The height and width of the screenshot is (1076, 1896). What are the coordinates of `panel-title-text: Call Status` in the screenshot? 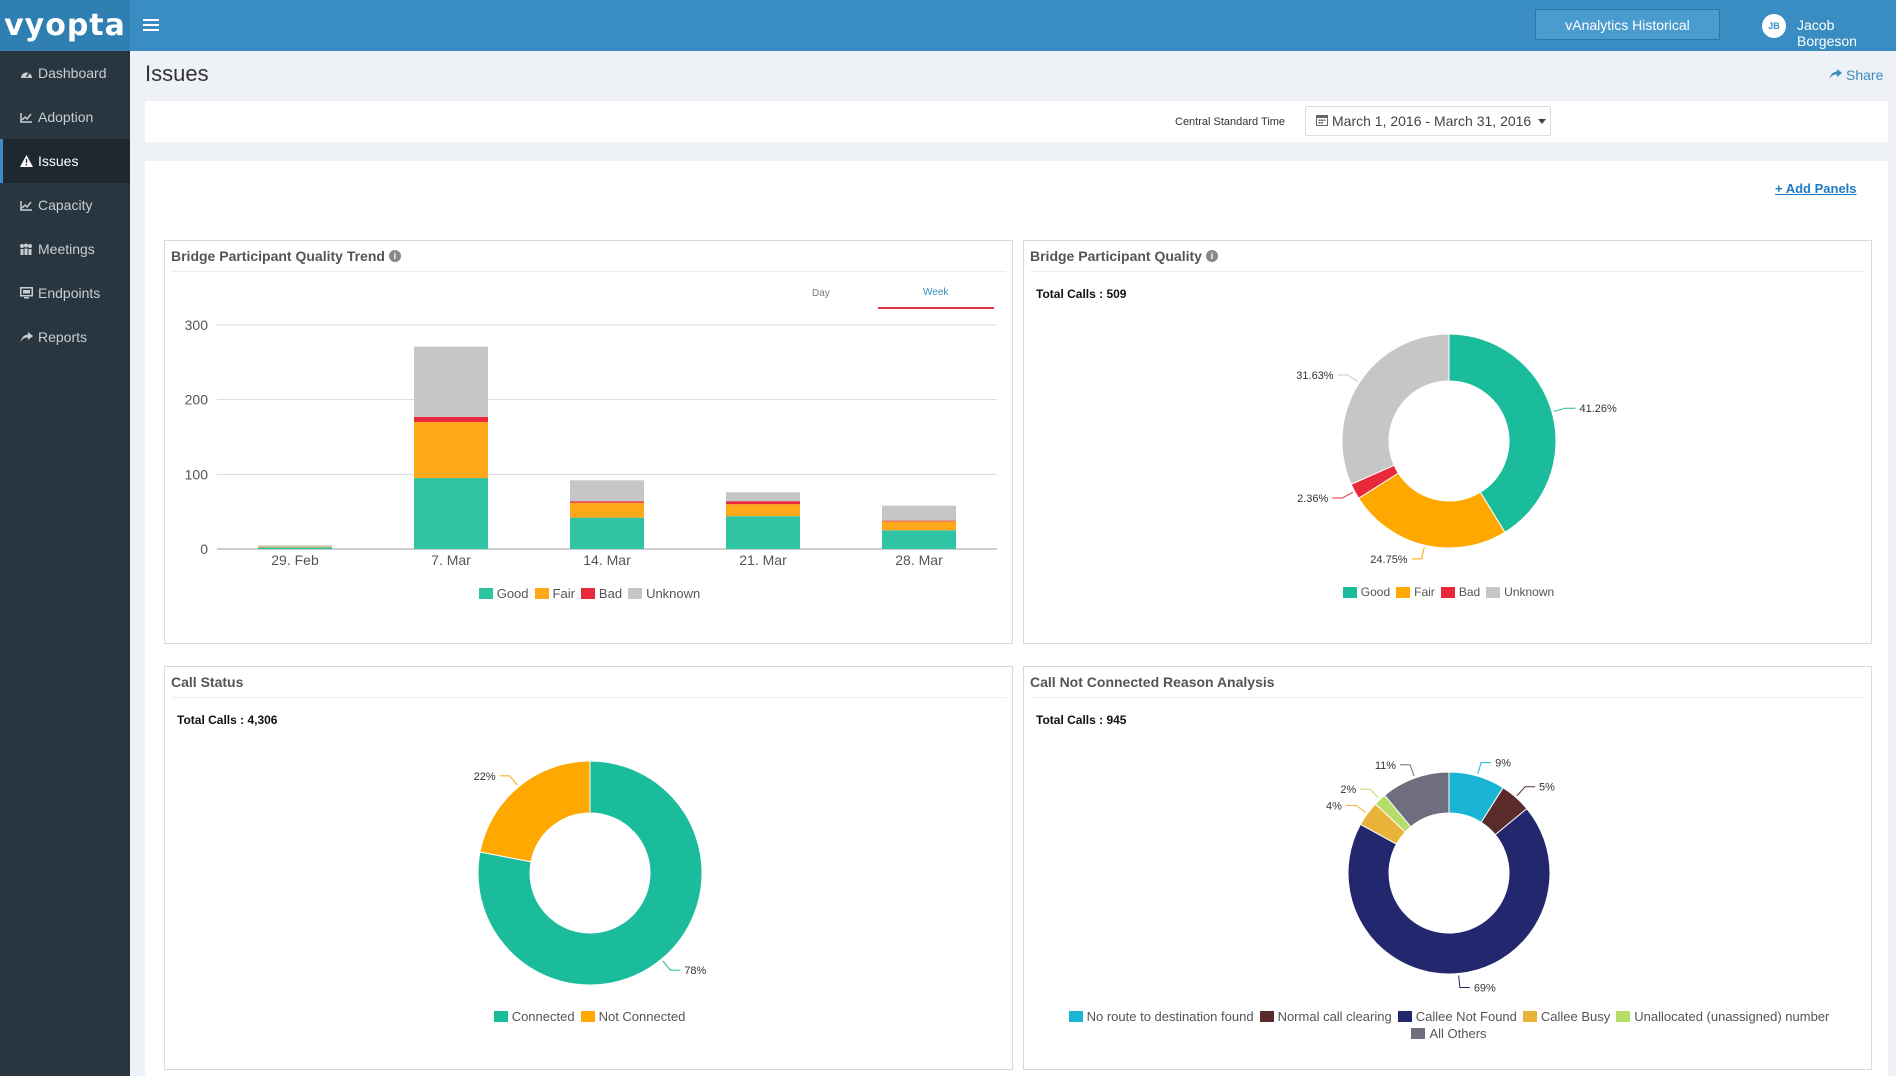 It's located at (207, 682).